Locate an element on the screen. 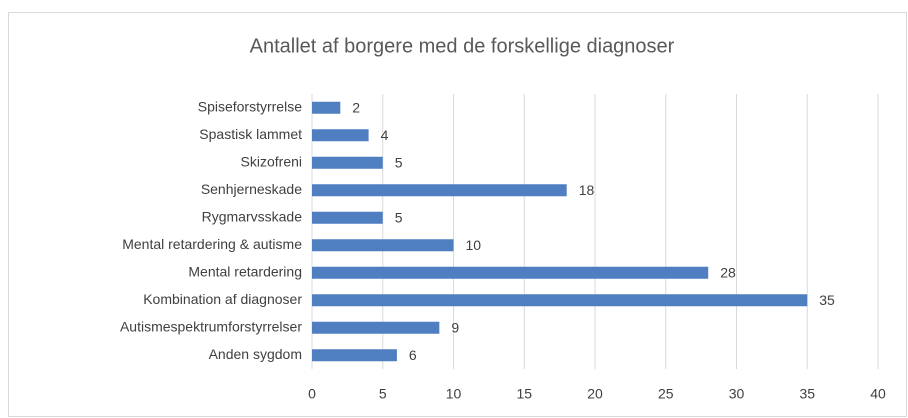 The width and height of the screenshot is (908, 418). y-tick-label: Senhjerneskade is located at coordinates (251, 189).